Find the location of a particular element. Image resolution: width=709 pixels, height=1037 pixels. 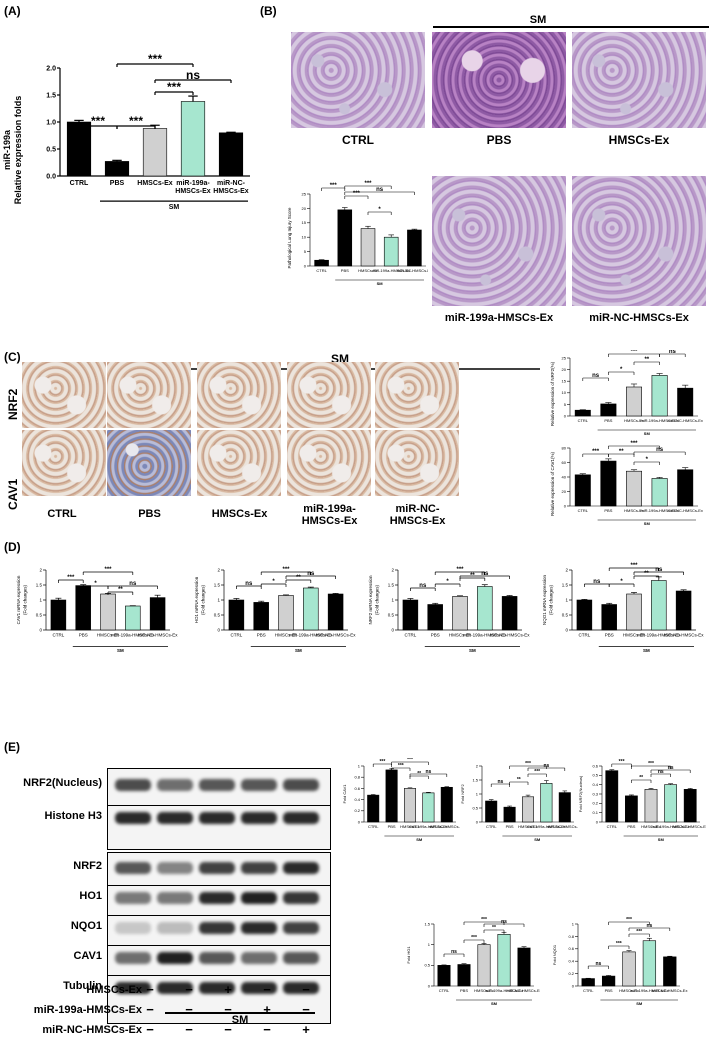

blot-band-histone-h3 is located at coordinates (301, 818).